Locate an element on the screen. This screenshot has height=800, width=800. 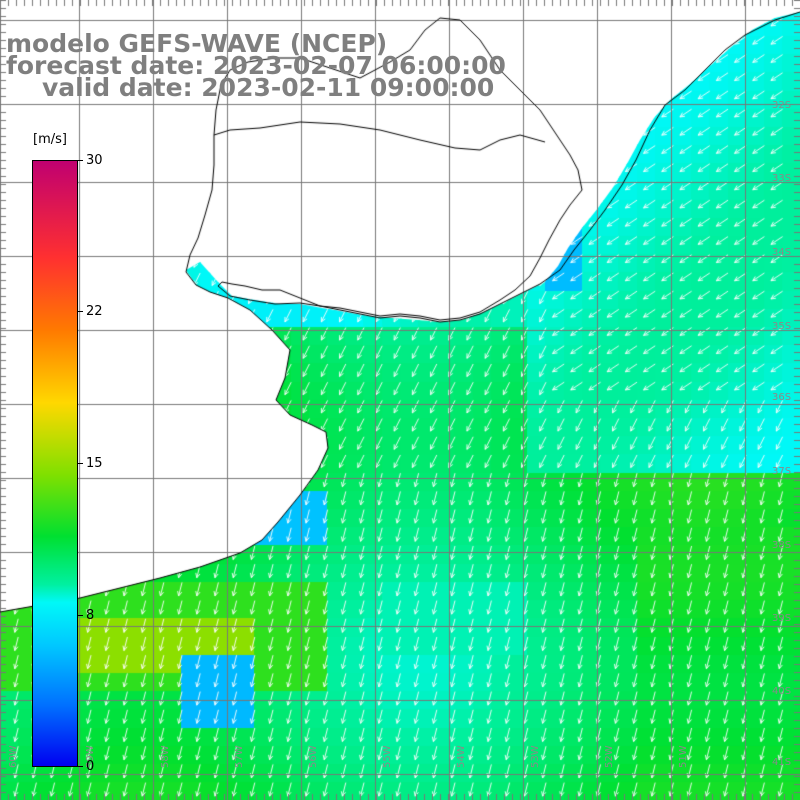
colorbar-tick-label: 30 is located at coordinates (94, 160).